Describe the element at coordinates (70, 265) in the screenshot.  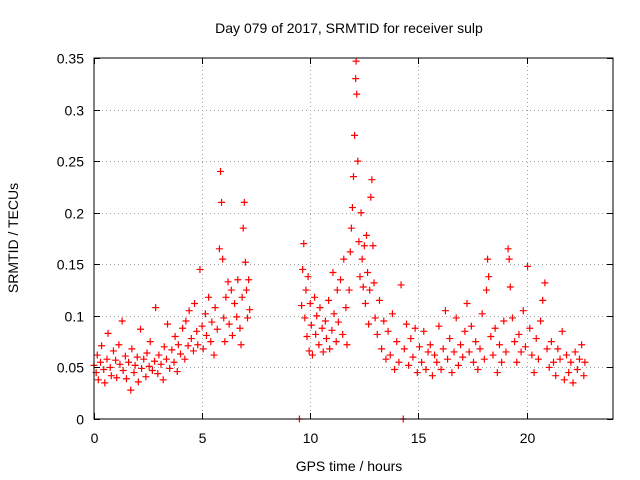
I see `y-tick-label: 0.15` at that location.